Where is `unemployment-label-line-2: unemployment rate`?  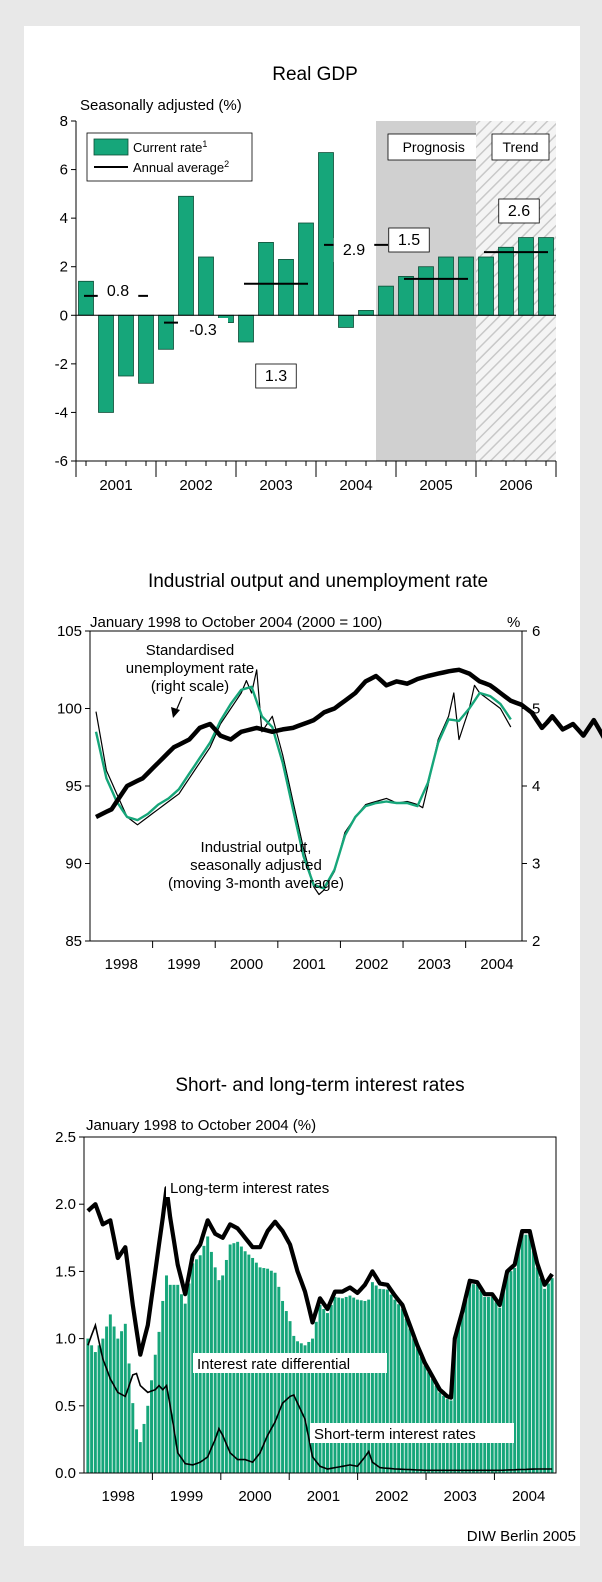
unemployment-label-line-2: unemployment rate is located at coordinates (190, 668).